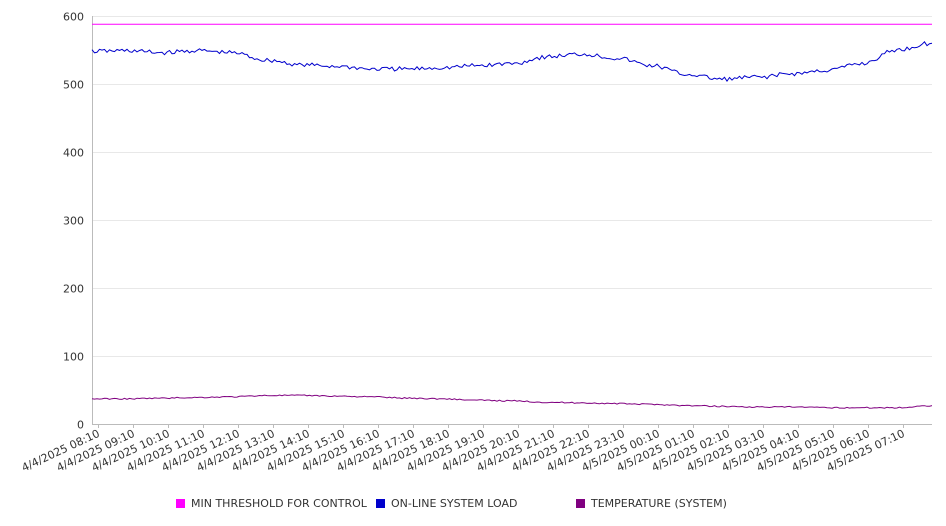 The width and height of the screenshot is (946, 526). I want to click on y-tick-labels: 0 100 200 300 400 500 600, so click(73, 221).